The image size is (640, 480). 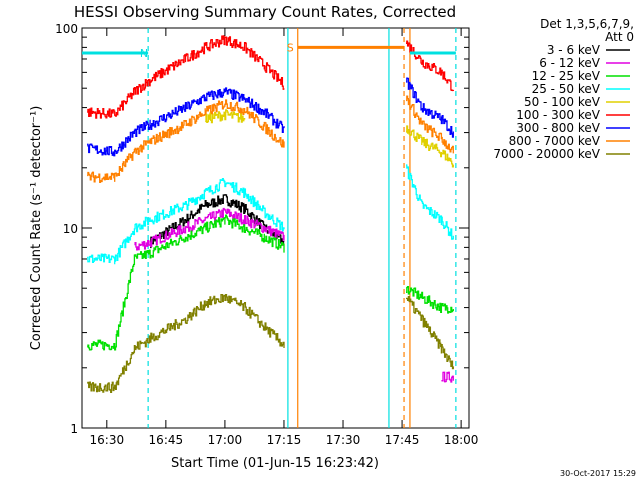 What do you see at coordinates (555, 141) in the screenshot?
I see `legend-label-7: 800 - 7000 keV` at bounding box center [555, 141].